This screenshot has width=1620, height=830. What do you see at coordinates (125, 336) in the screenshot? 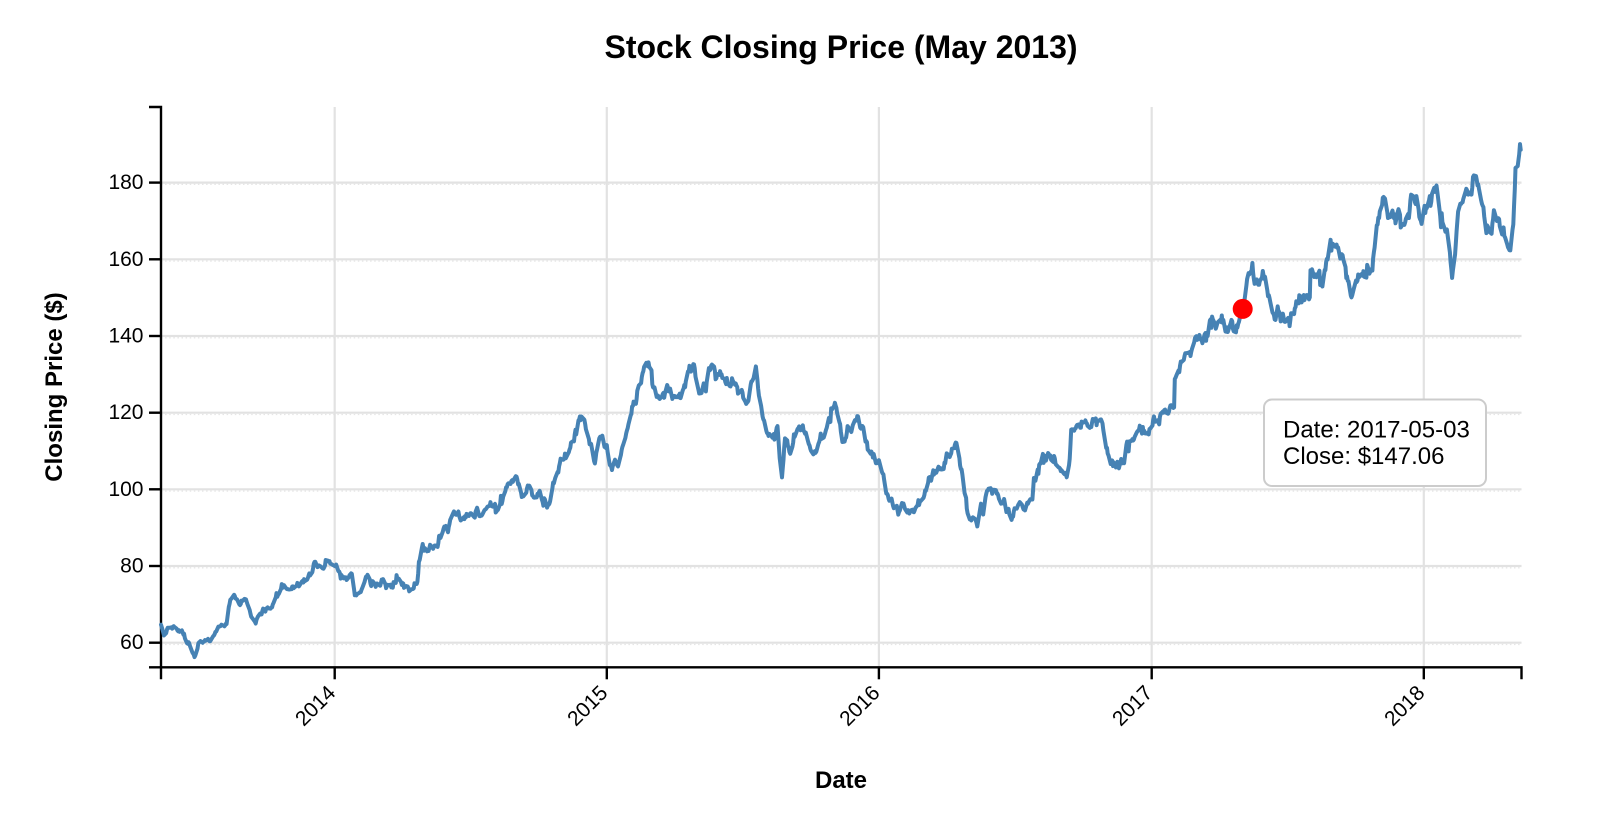
I see `svg-text: 140` at bounding box center [125, 336].